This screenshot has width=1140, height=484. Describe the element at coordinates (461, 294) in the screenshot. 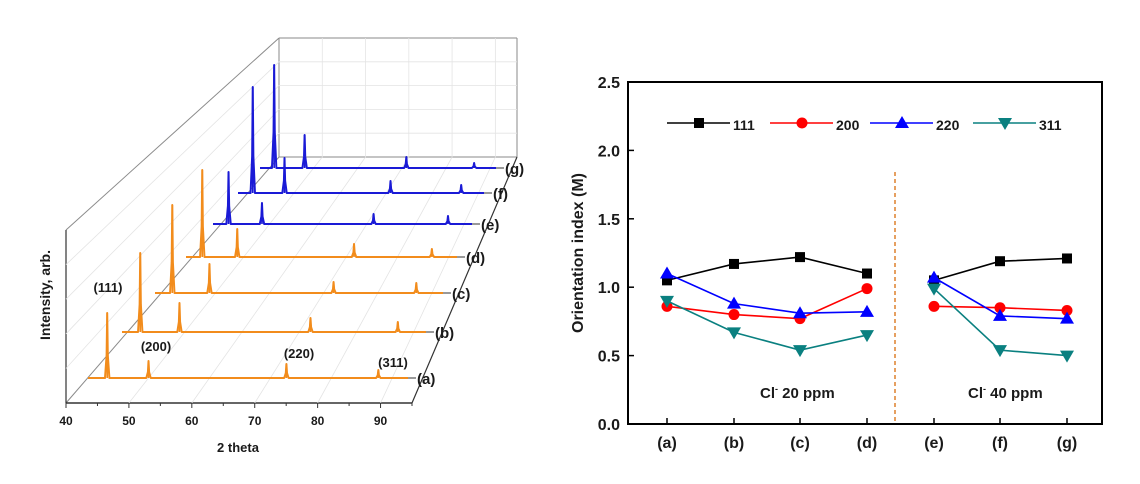

I see `series-label: (c)` at that location.